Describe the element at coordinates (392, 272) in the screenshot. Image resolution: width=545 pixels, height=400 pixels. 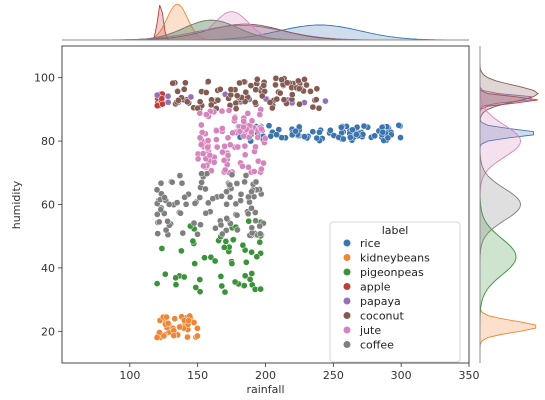
I see `legend-label-pigeonpeas: pigeonpeas` at that location.